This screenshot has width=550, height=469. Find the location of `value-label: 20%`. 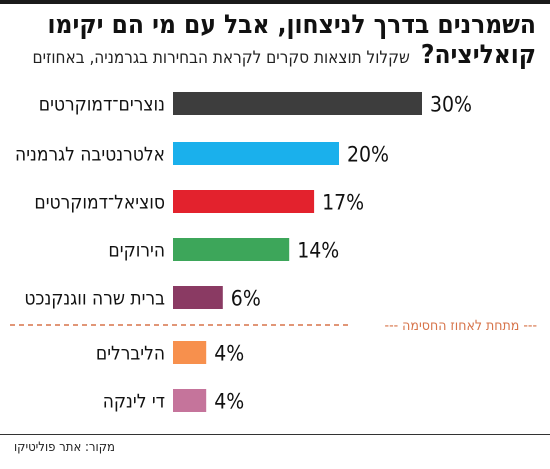

value-label: 20% is located at coordinates (368, 155).